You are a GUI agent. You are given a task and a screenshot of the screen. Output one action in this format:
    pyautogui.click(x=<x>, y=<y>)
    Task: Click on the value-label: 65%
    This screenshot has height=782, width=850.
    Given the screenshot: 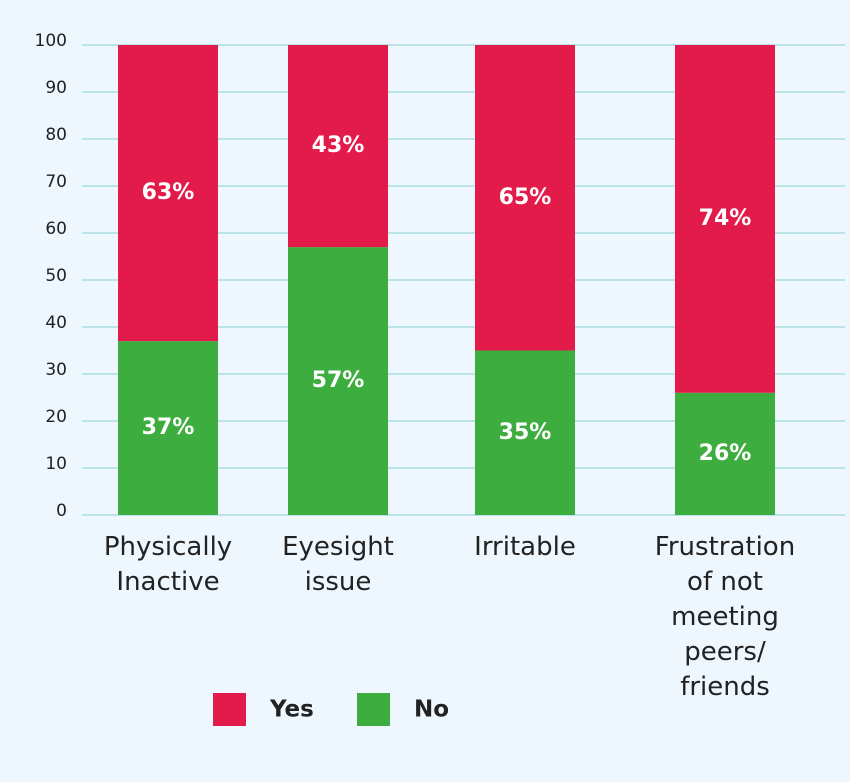 What is the action you would take?
    pyautogui.click(x=525, y=197)
    